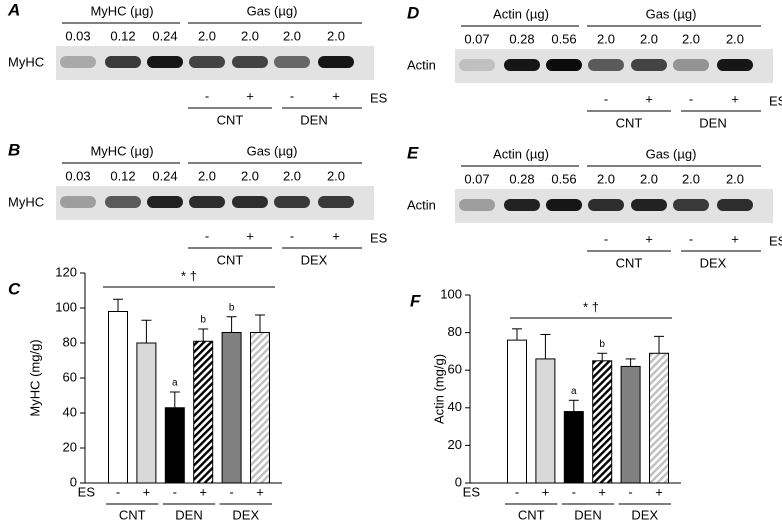 This screenshot has width=782, height=522. Describe the element at coordinates (476, 178) in the screenshot. I see `amount-label: 0.07` at that location.